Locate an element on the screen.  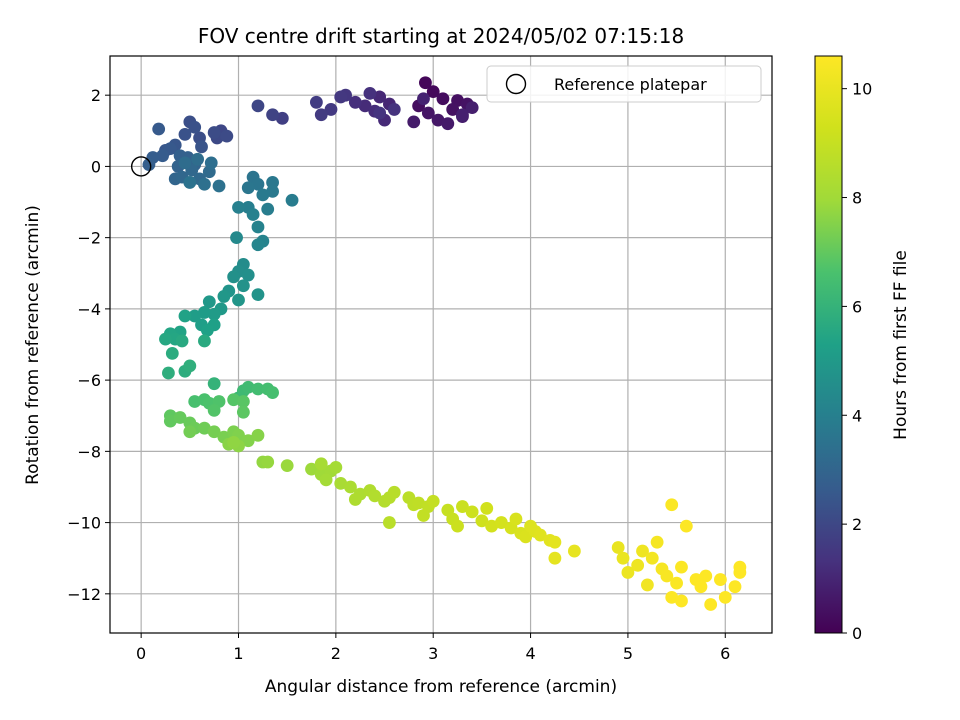
x-tick-label: 6 is located at coordinates (725, 653).